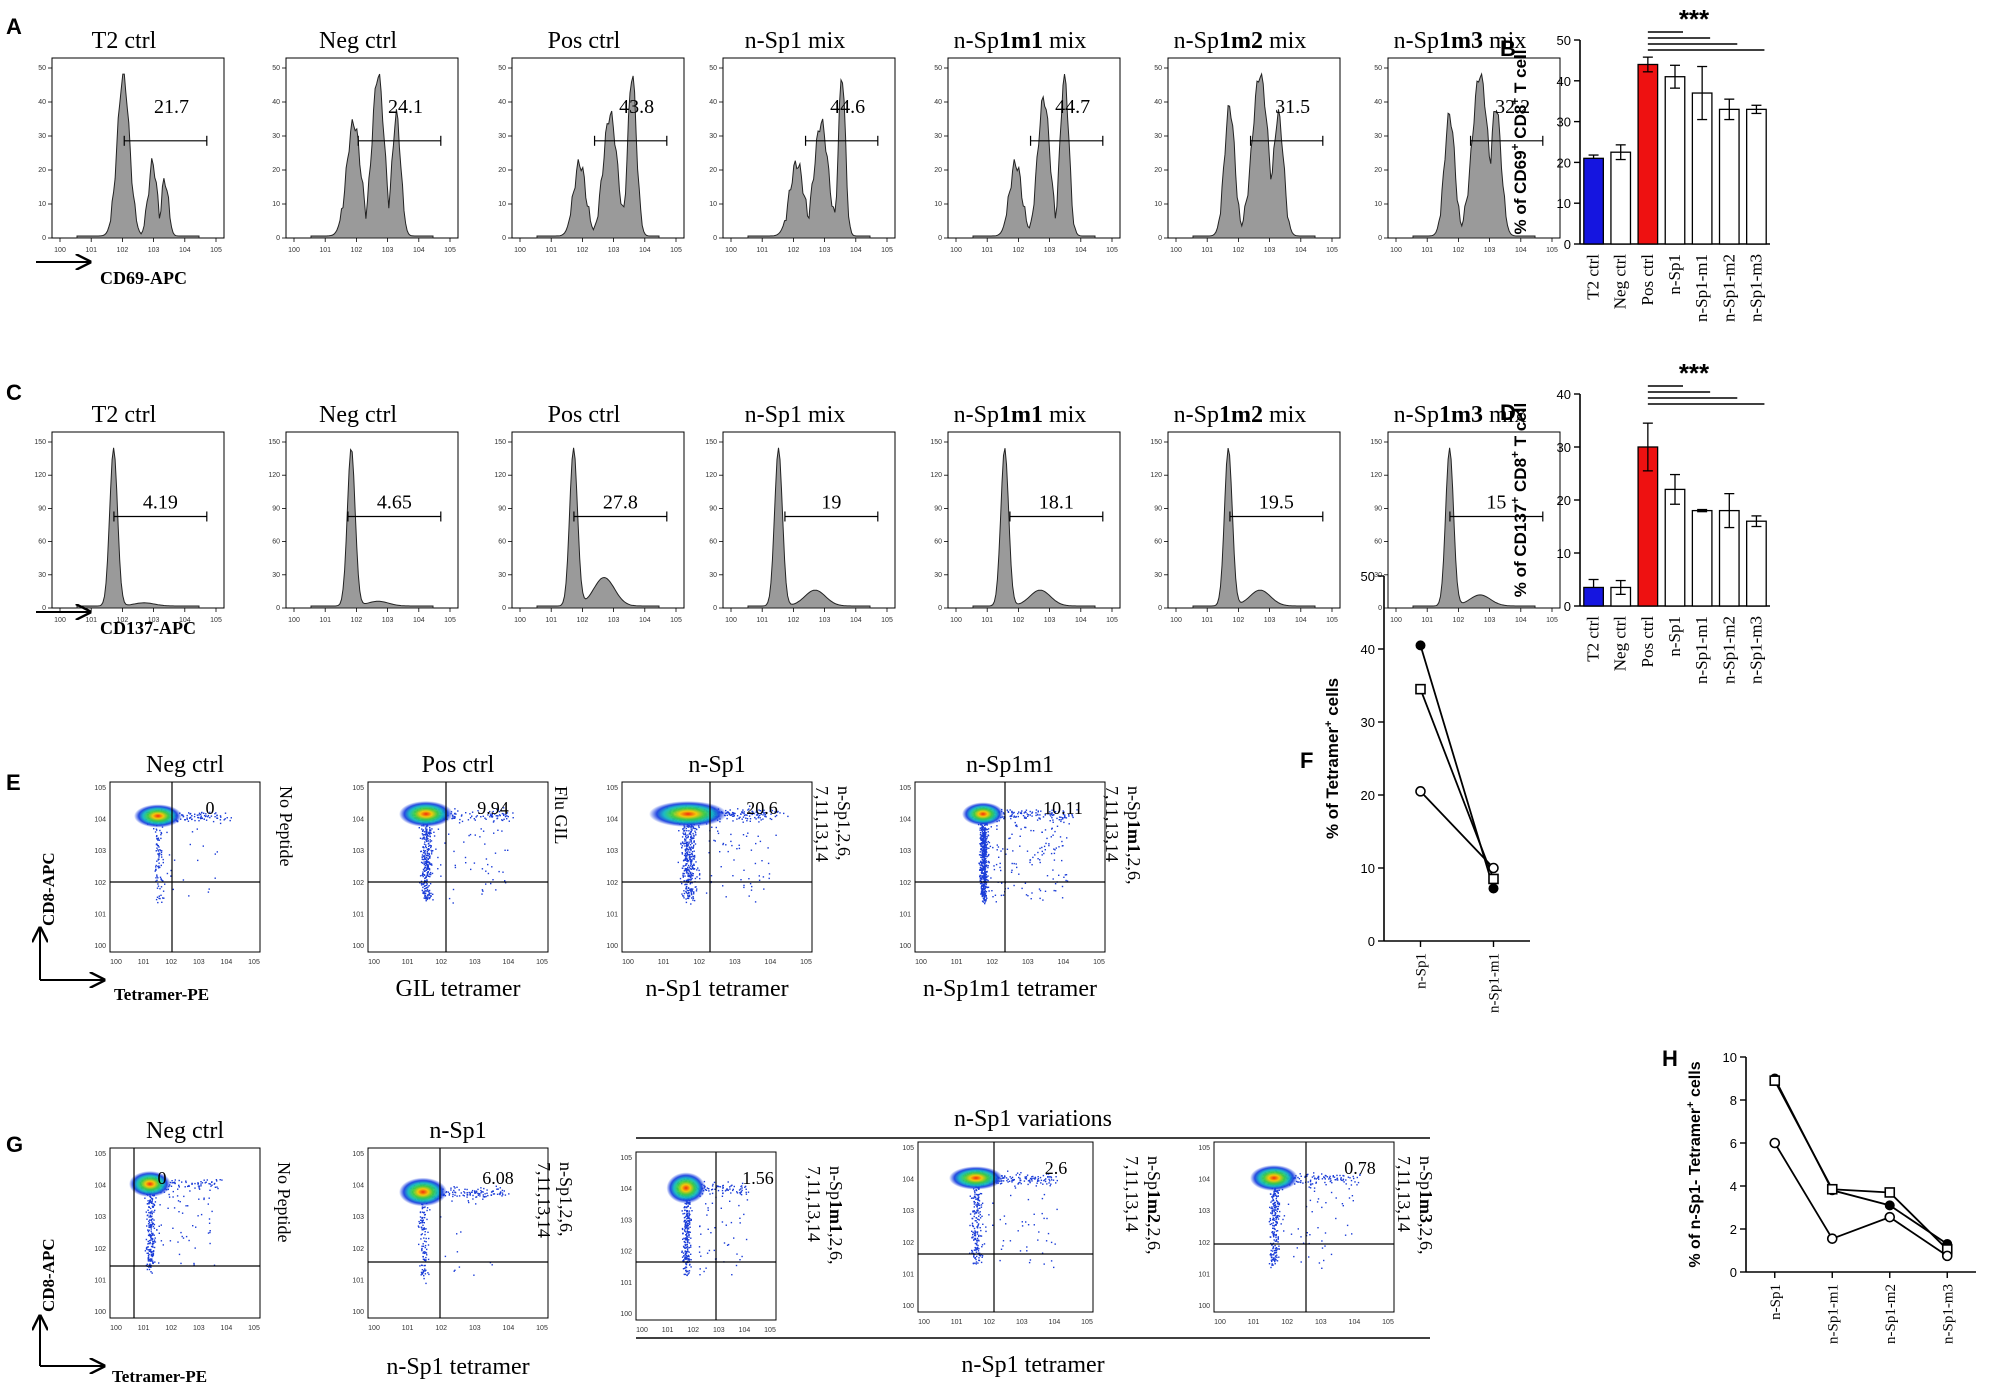 The height and width of the screenshot is (1386, 2008). I want to click on histogram-title: Neg ctrl, so click(358, 41).